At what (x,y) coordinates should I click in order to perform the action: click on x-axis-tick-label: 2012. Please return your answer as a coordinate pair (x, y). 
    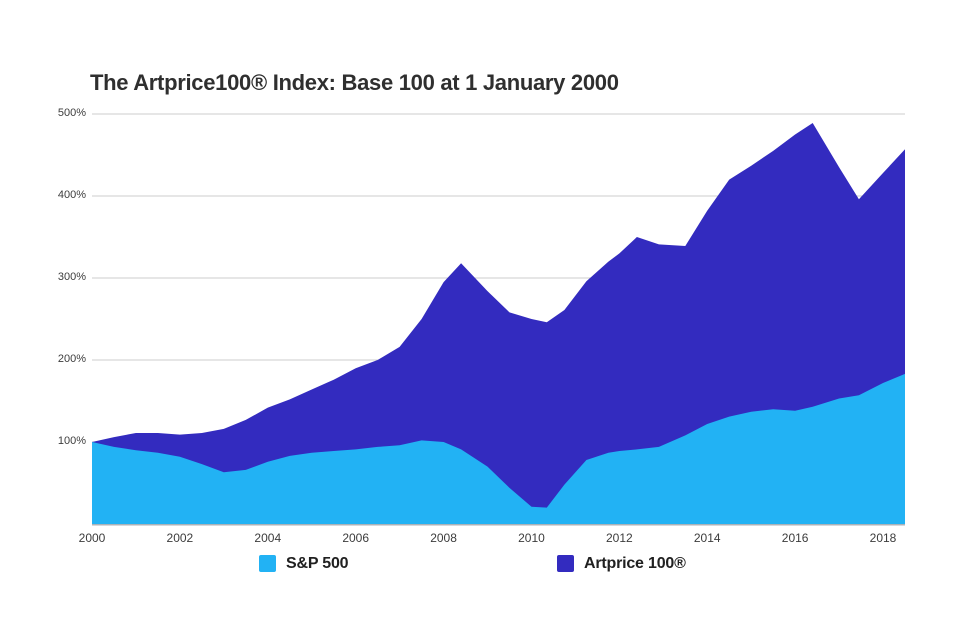
    Looking at the image, I should click on (619, 538).